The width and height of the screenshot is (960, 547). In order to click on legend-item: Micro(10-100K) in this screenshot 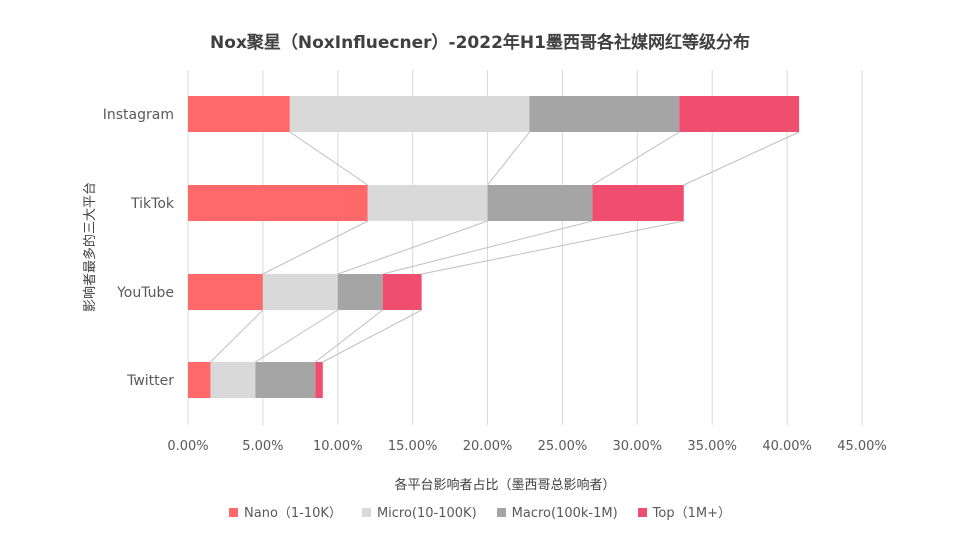, I will do `click(419, 513)`.